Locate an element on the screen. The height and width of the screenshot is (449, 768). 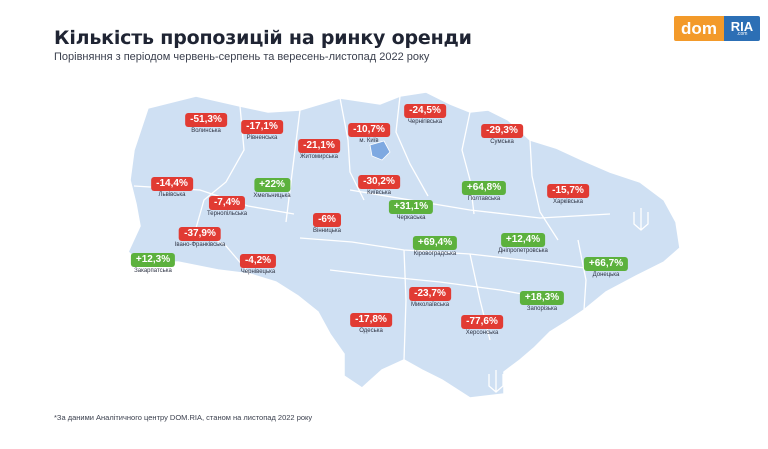
value-badge: +12,4% is located at coordinates (523, 240).